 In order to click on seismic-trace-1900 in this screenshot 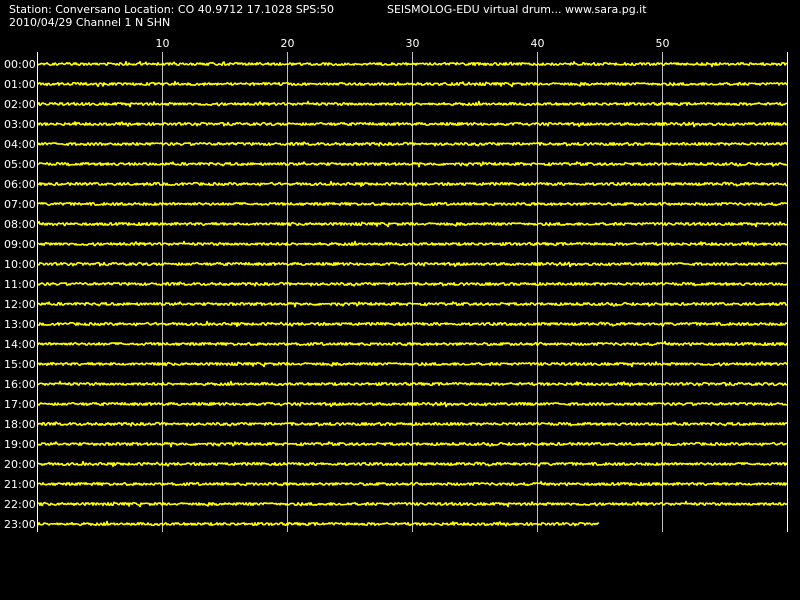, I will do `click(412, 444)`.